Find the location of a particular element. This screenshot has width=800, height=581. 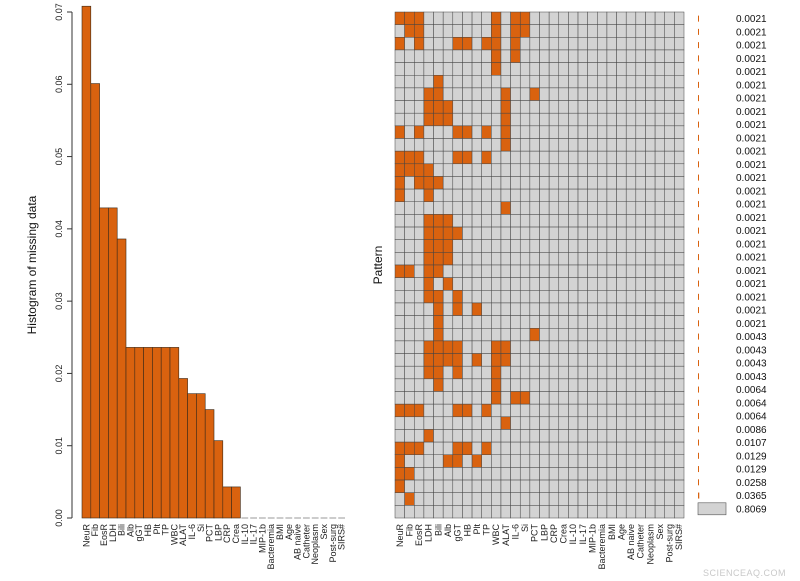

pattern-column-label: Fib is located at coordinates (409, 530).